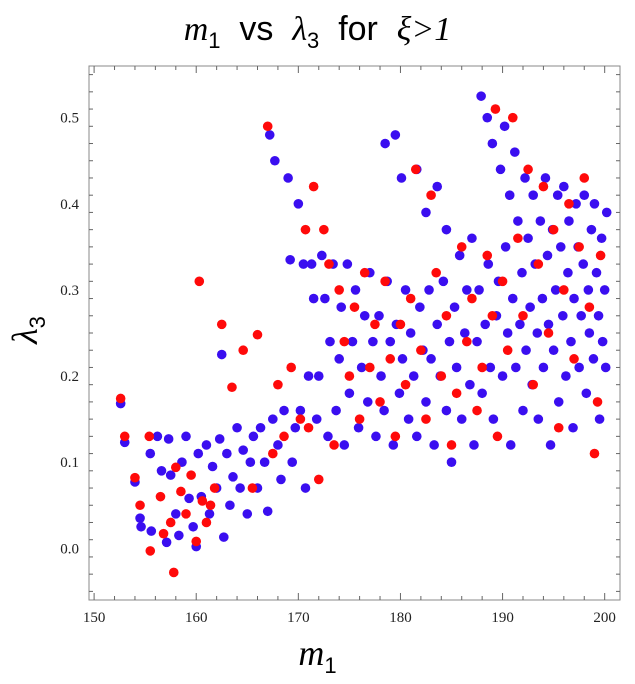  Describe the element at coordinates (69, 463) in the screenshot. I see `y-tick-label: 0.1` at that location.